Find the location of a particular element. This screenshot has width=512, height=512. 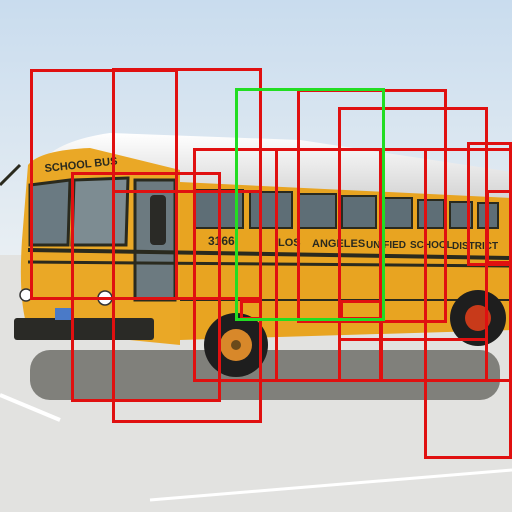

front-bumper is located at coordinates (84, 329).